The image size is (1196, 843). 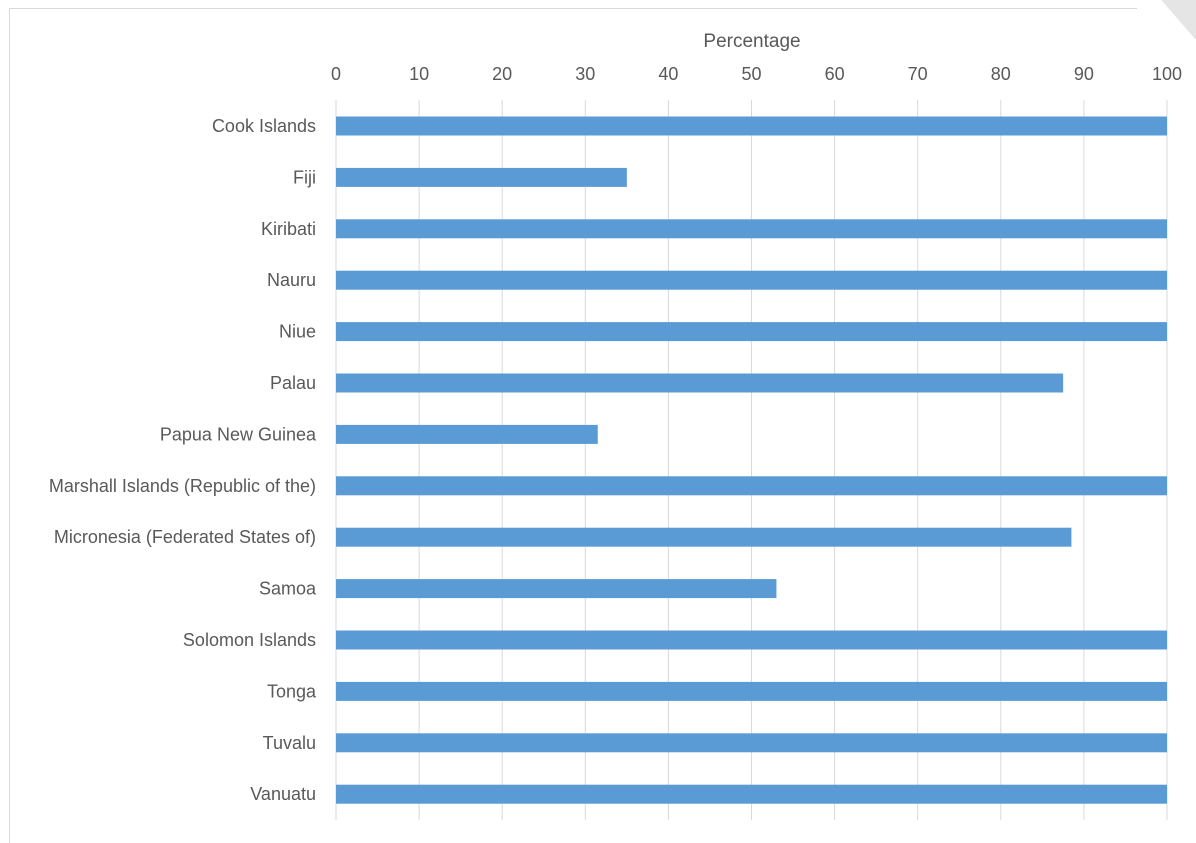 I want to click on x-tick-label: 60, so click(x=835, y=74).